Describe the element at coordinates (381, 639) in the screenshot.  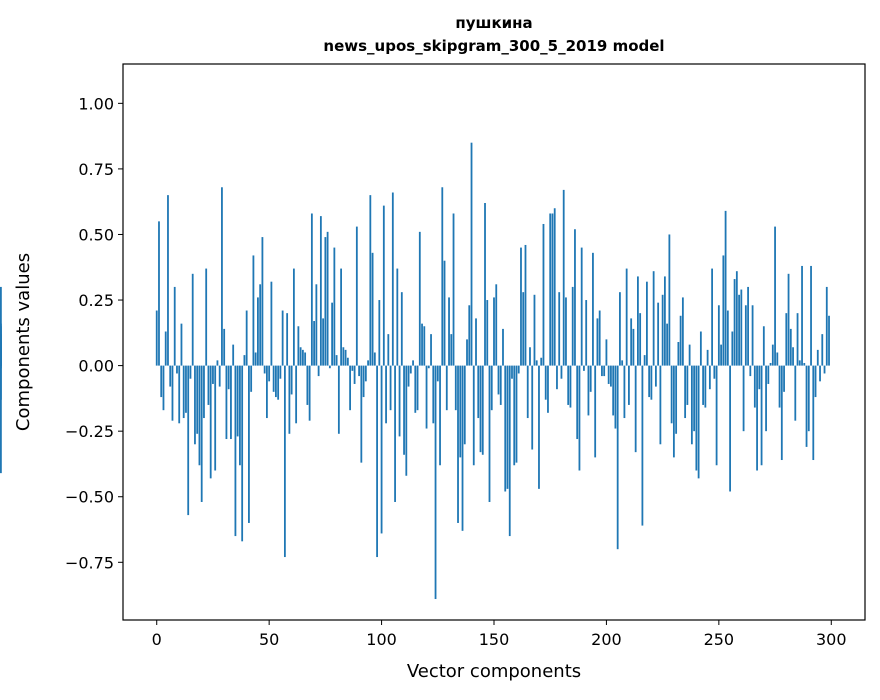
I see `x-tick-label: 100` at that location.